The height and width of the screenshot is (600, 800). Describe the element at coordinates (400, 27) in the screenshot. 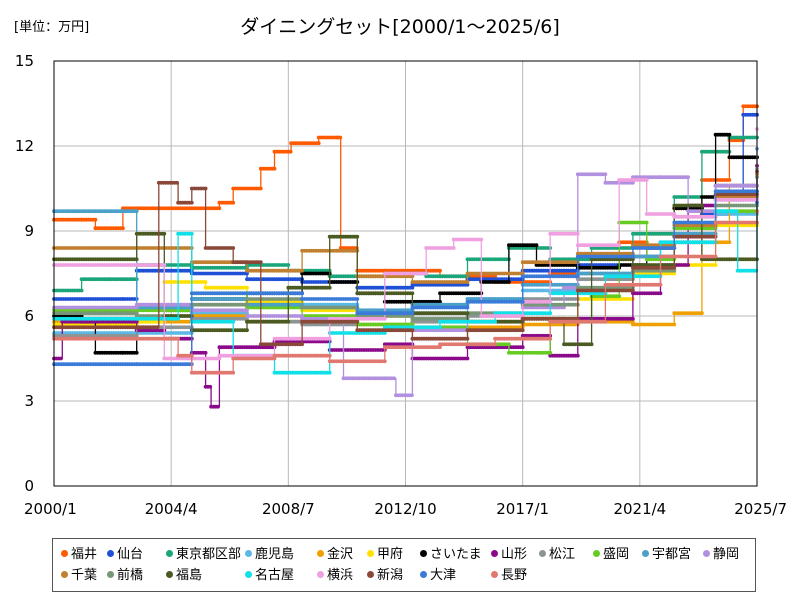

I see `chart-title: ダイニングセット[2000/1～2025/6]` at that location.